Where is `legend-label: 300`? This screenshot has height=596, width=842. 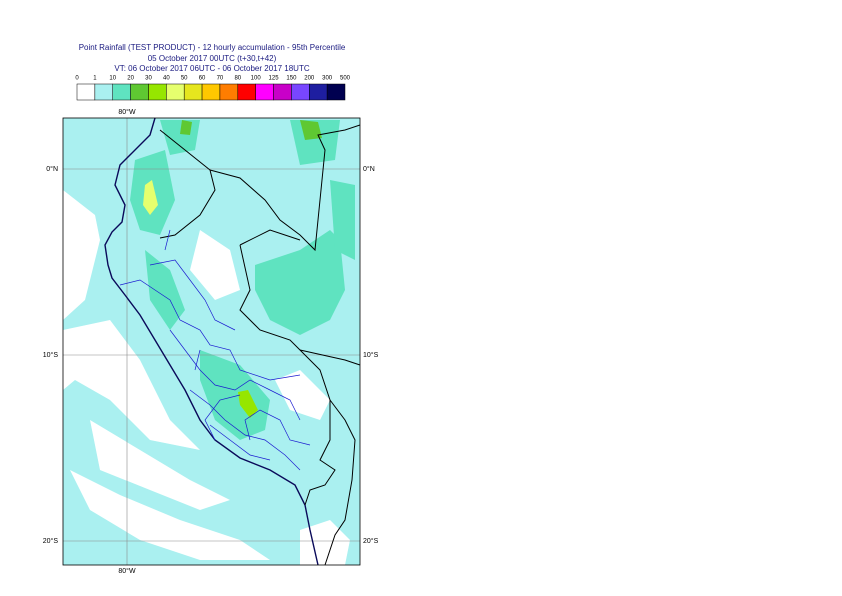 legend-label: 300 is located at coordinates (327, 79).